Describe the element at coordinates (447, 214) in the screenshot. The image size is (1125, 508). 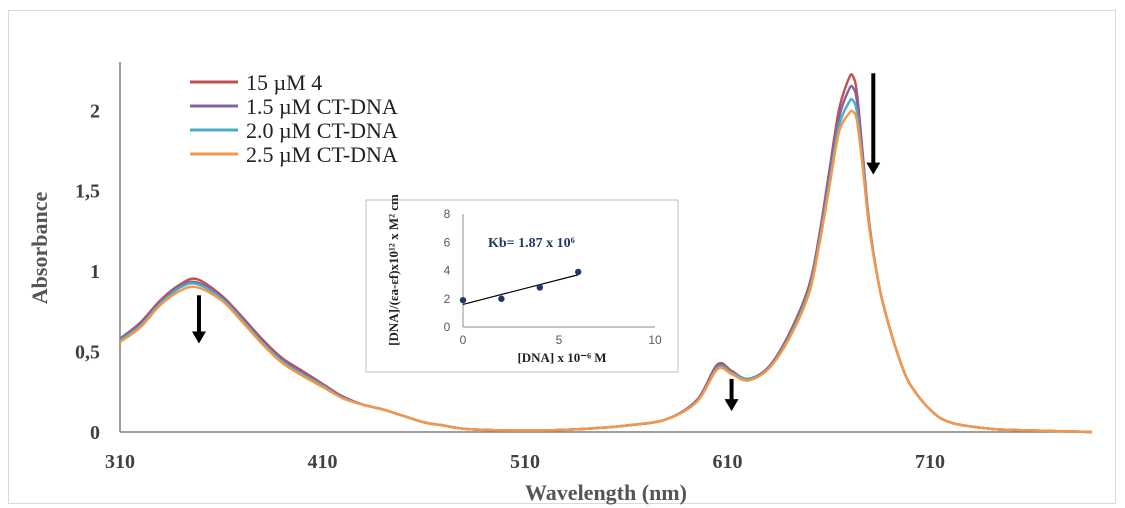
I see `inset-y-tick-label: 8` at that location.